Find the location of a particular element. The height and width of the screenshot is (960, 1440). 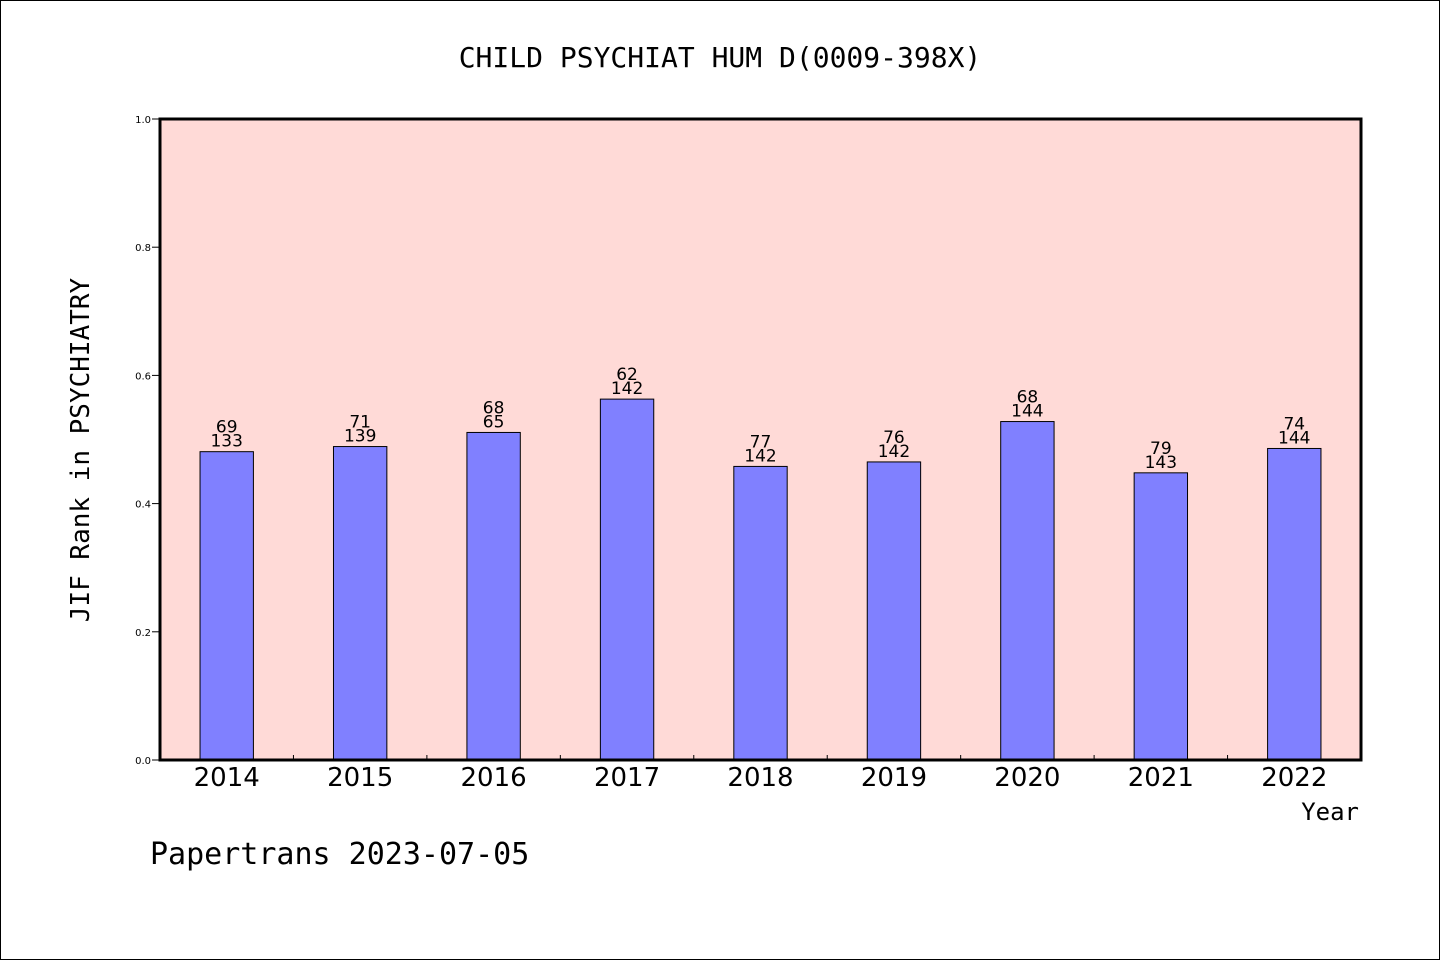

bar-2018 is located at coordinates (760, 613).